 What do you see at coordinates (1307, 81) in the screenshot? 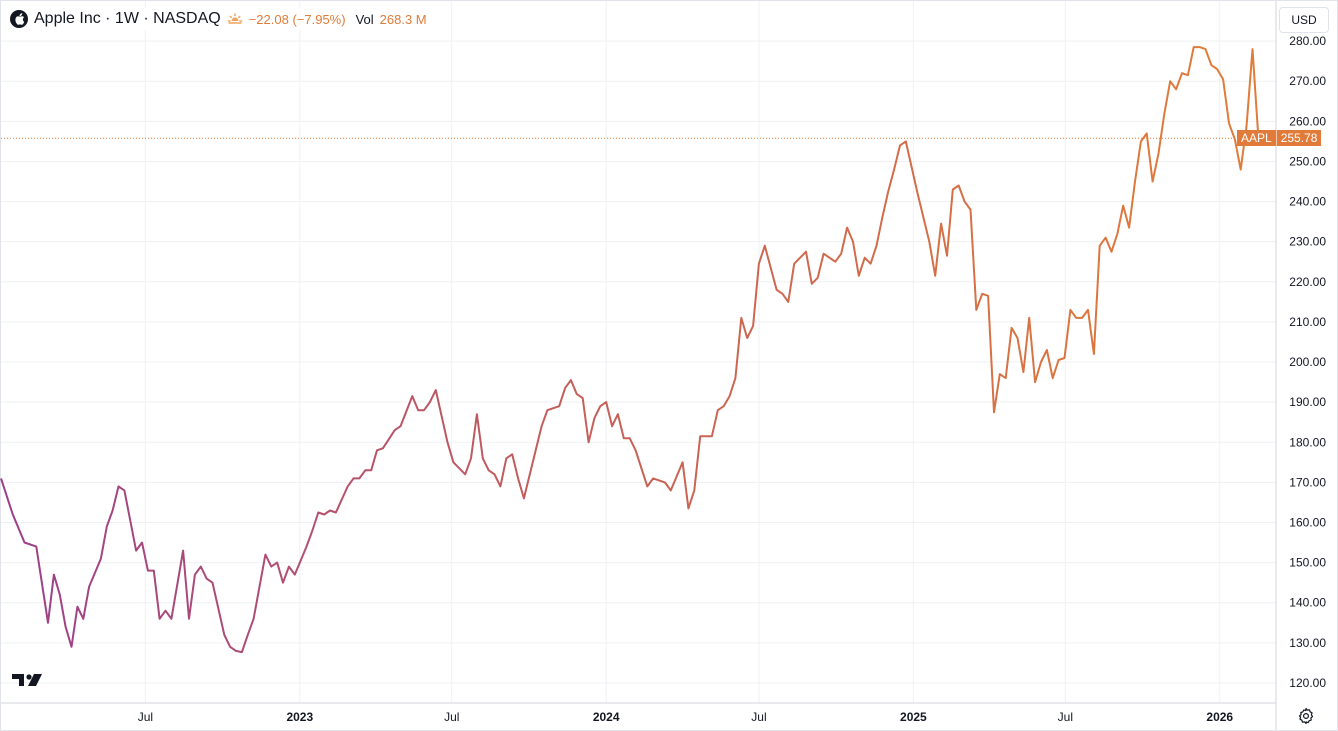
I see `y-tick-label: 270.00` at bounding box center [1307, 81].